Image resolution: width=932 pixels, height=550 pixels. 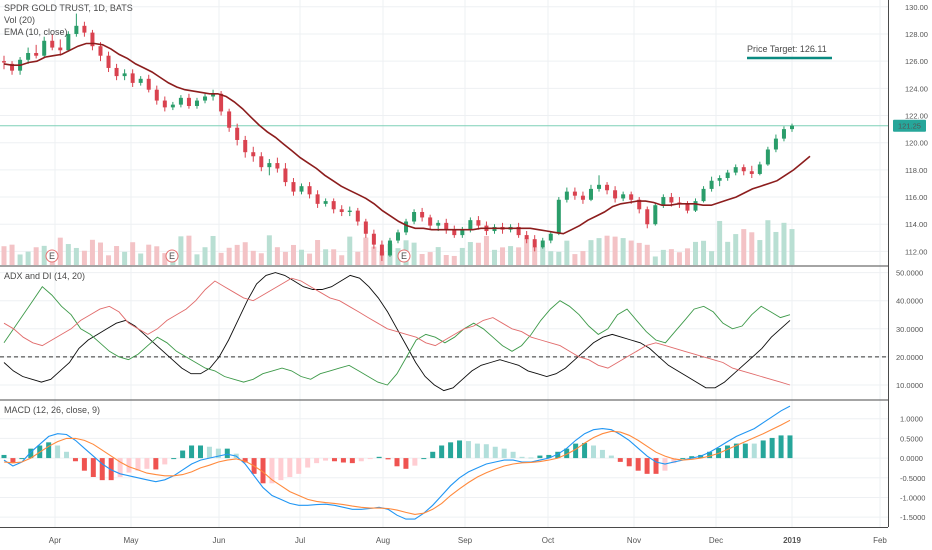 I want to click on adx-tick-label: 40.0000, so click(x=909, y=301).